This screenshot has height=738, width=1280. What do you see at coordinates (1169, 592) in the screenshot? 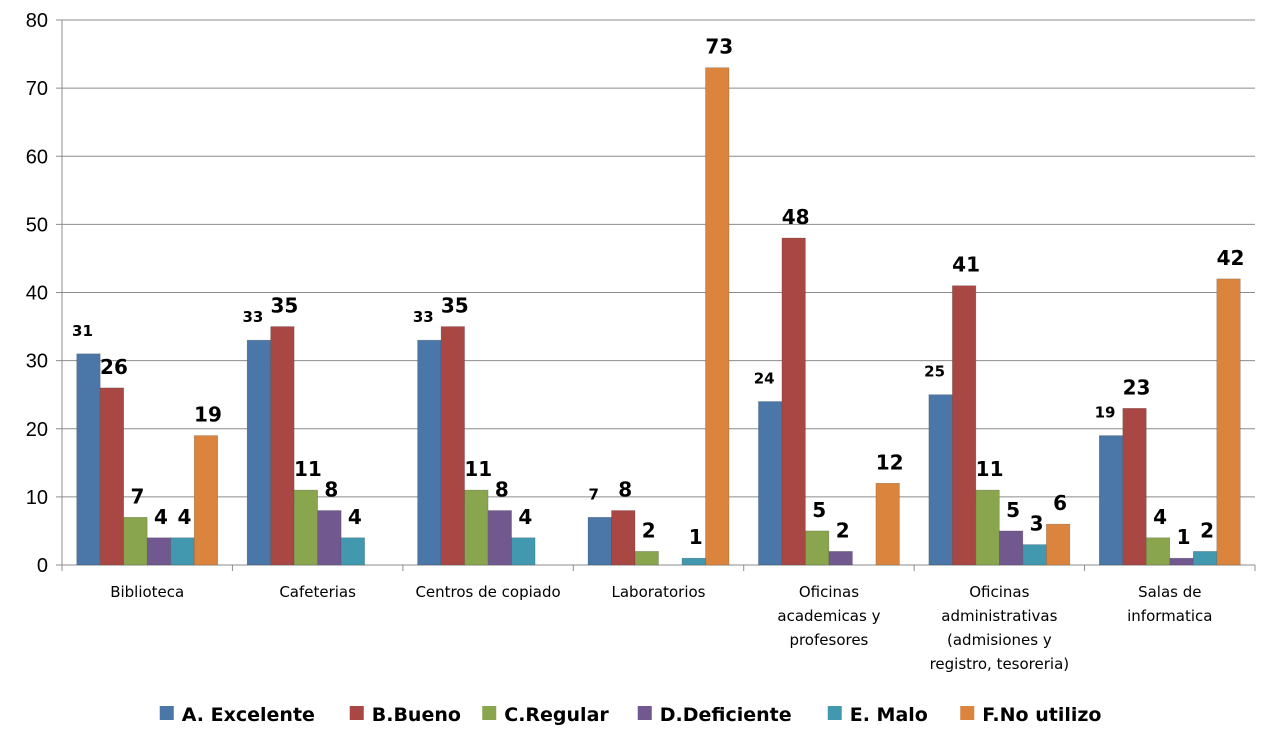
I see `x-tick-label-line: Salas de` at bounding box center [1169, 592].